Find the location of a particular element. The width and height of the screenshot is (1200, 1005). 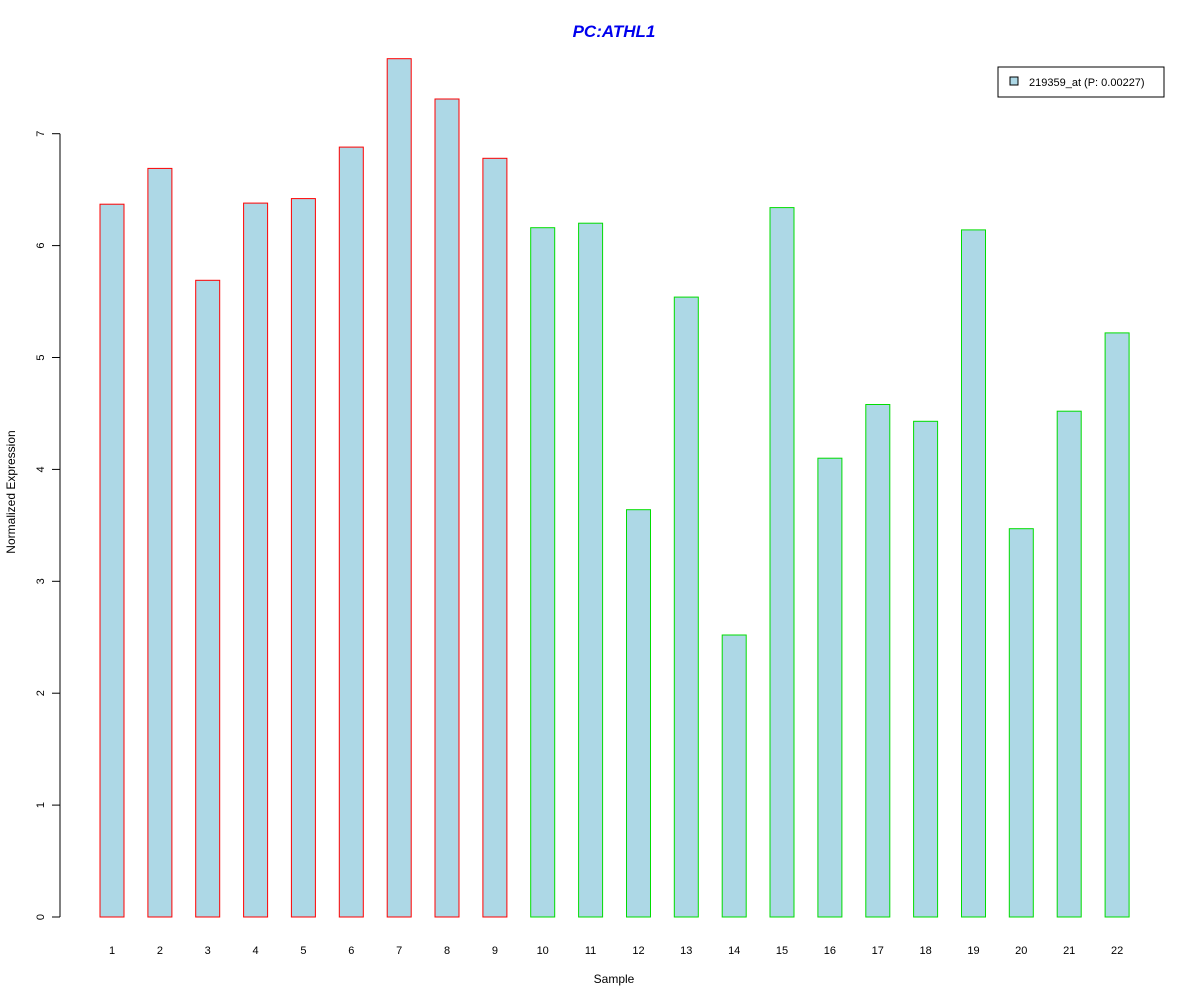

y-tick-label-1: 1 is located at coordinates (41, 805).